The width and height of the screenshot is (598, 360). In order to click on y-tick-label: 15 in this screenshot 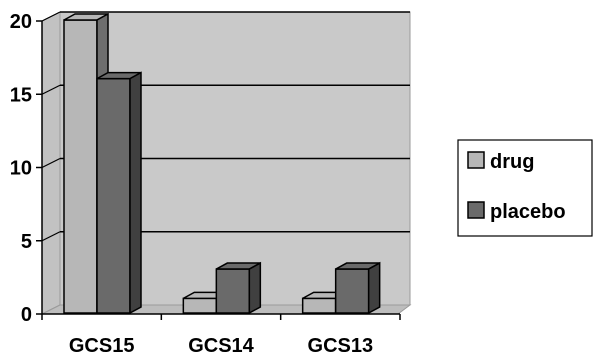, I will do `click(21, 95)`.